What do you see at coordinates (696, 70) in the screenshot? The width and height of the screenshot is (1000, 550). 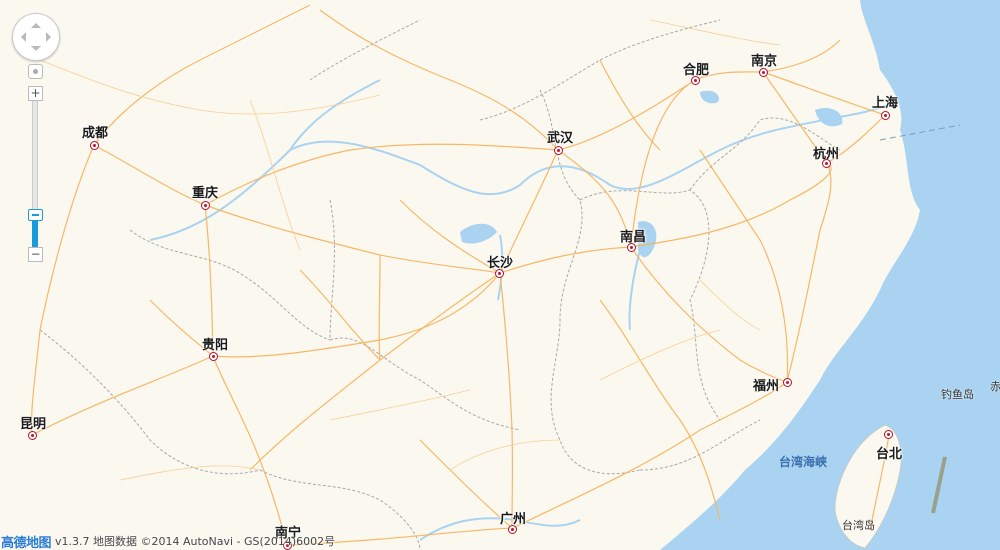 I see `city-label-hefei: 合肥` at bounding box center [696, 70].